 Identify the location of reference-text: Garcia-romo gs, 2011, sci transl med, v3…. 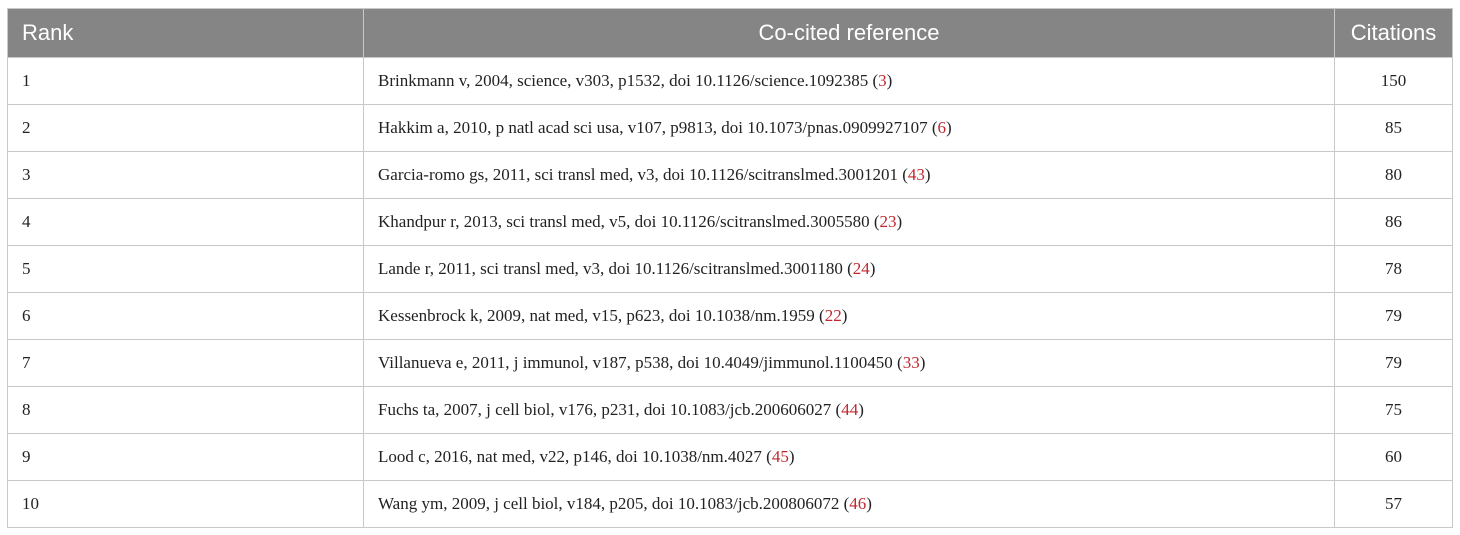
(643, 174).